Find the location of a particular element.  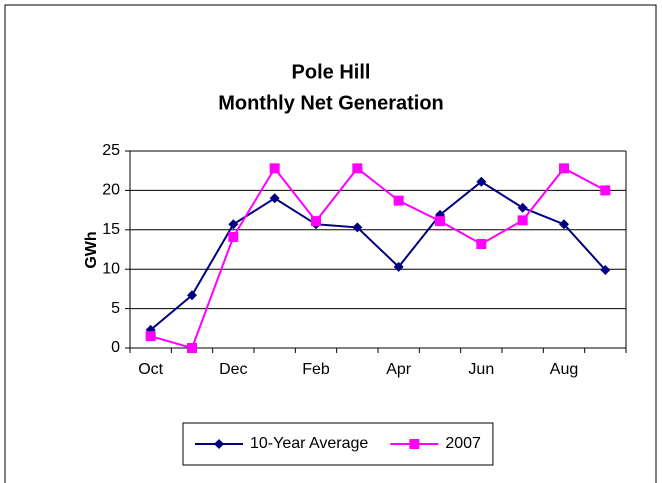

x-tick-label: Feb is located at coordinates (316, 369).